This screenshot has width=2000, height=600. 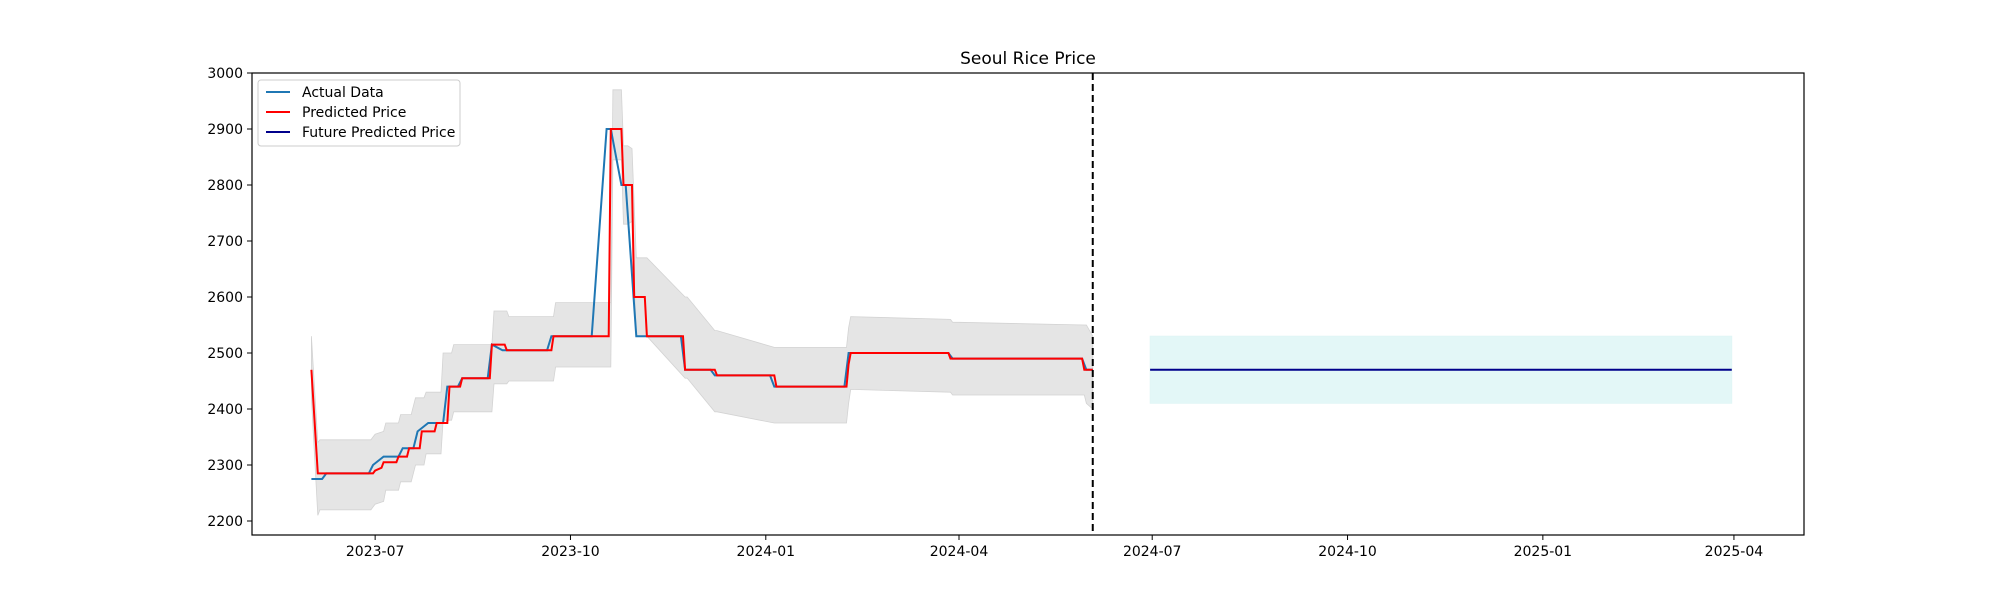 What do you see at coordinates (354, 113) in the screenshot?
I see `legend-label-predicted: Predicted Price` at bounding box center [354, 113].